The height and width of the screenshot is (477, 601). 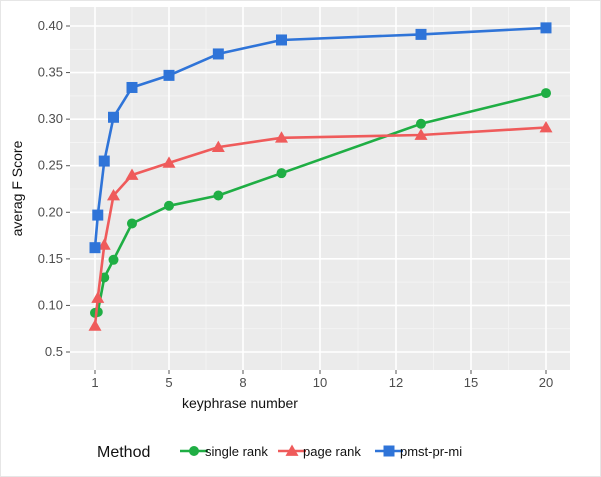 I want to click on y-tick-label: 0.40, so click(x=50, y=25).